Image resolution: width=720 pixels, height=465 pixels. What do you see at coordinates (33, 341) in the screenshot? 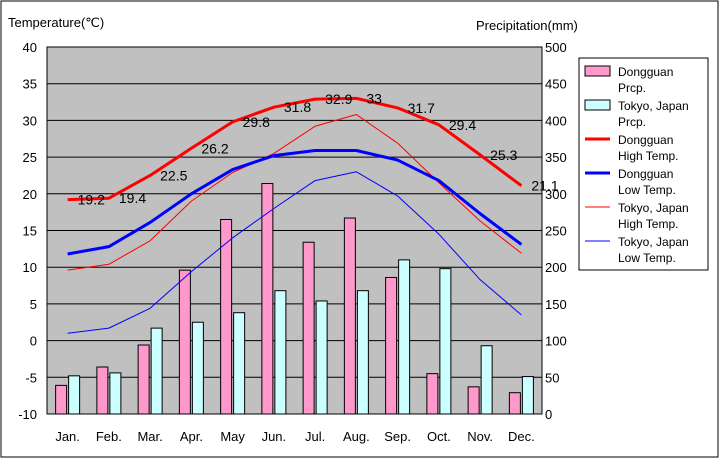
I see `left-tick-label: 0` at bounding box center [33, 341].